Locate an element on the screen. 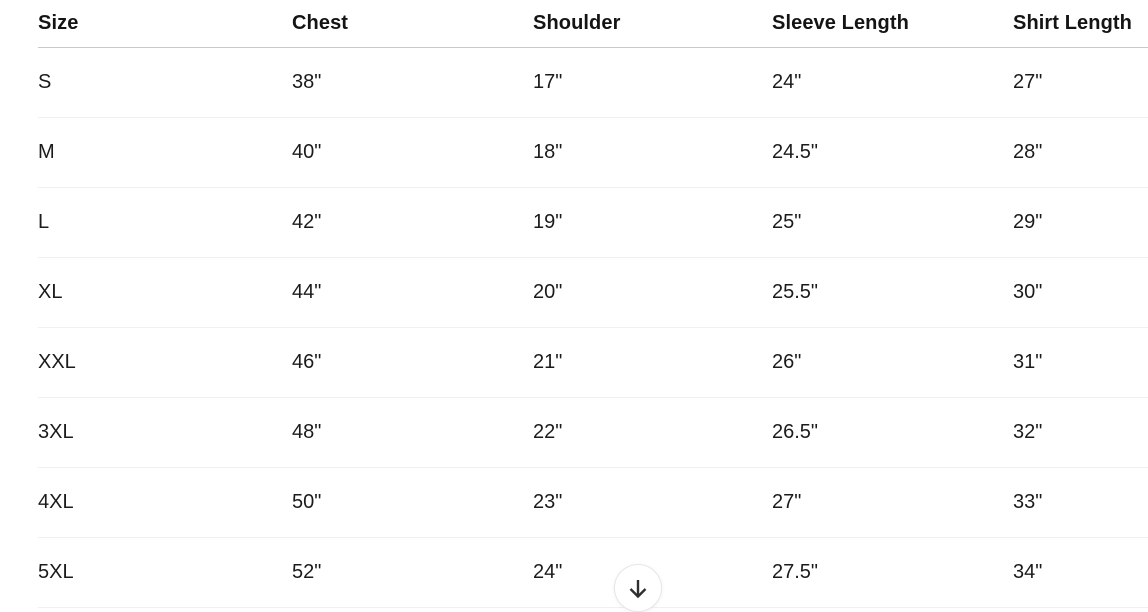  table-row: L 42" 19" 25" 29" is located at coordinates (593, 222).